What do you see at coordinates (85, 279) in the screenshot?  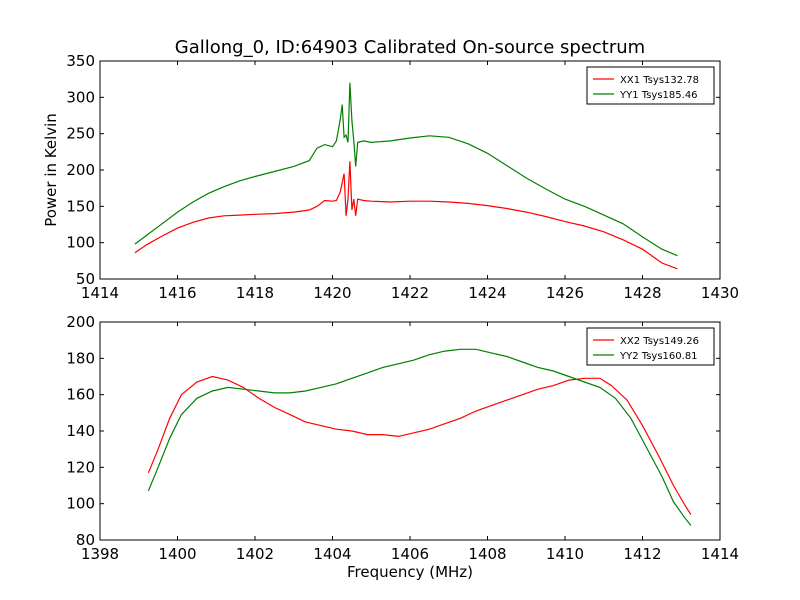 I see `plot0-y-tick-label-0: 50` at bounding box center [85, 279].